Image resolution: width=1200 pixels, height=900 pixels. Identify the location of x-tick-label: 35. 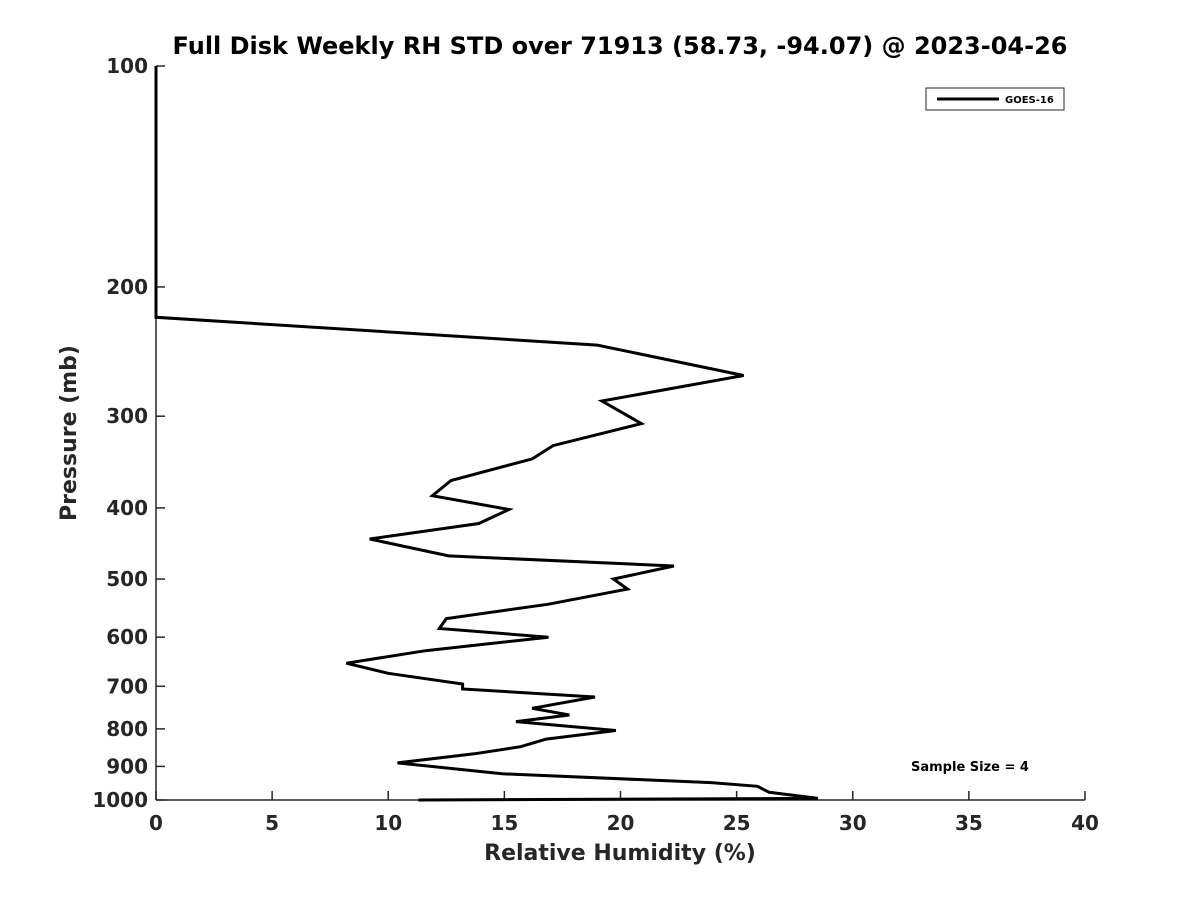
(969, 823).